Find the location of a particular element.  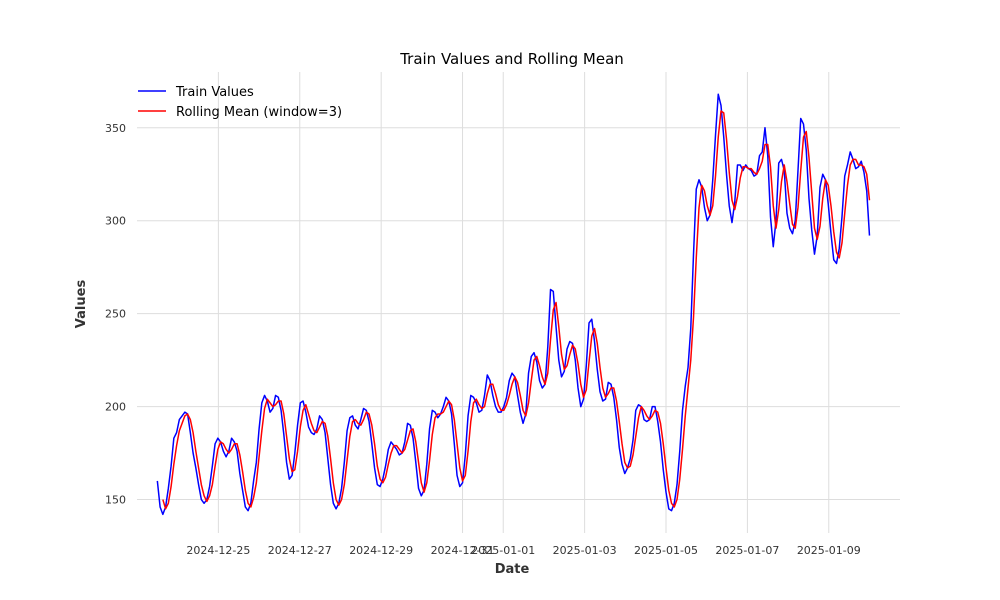

y-tick-labels: 150 200 250 300 350 is located at coordinates (115, 314).